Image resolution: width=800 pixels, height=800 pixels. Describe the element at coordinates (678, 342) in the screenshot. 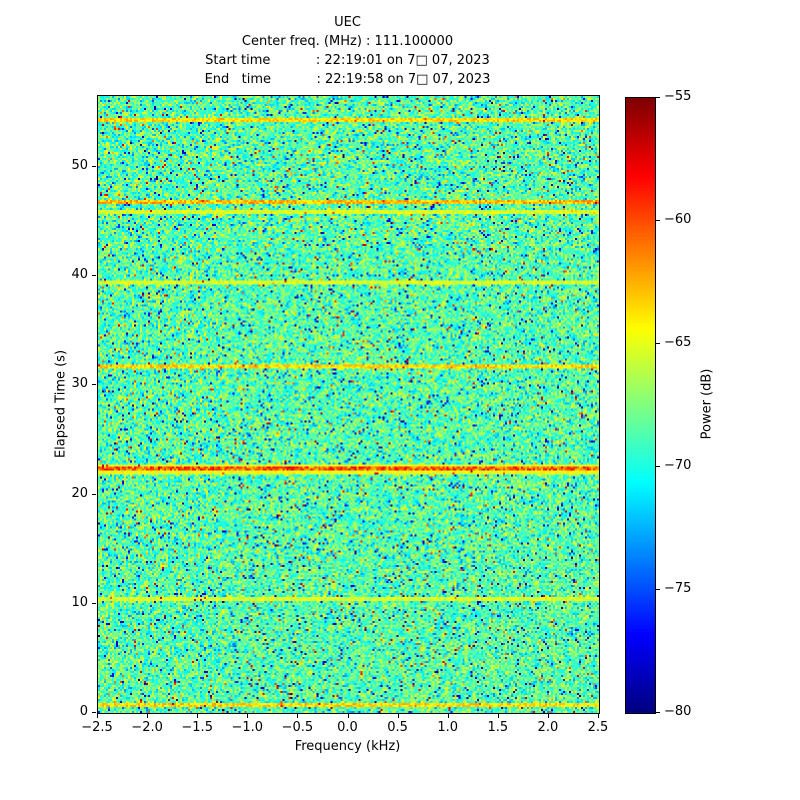

I see `colorbar-tick-label: −65` at that location.